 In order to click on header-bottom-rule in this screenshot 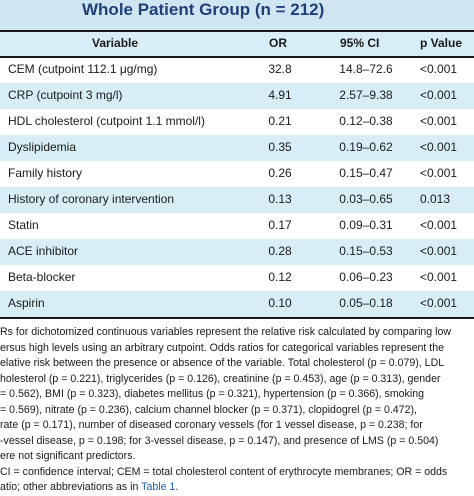, I will do `click(237, 57)`.